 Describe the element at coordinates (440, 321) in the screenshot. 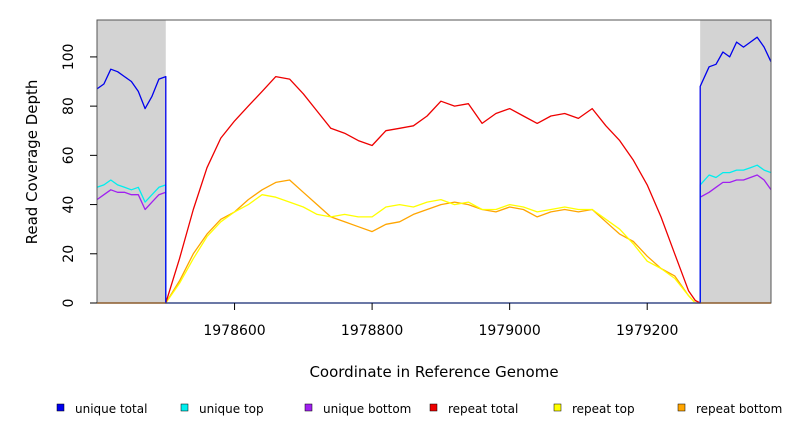

I see `x-axis: 1978600 1978800 1979000 1979200` at that location.